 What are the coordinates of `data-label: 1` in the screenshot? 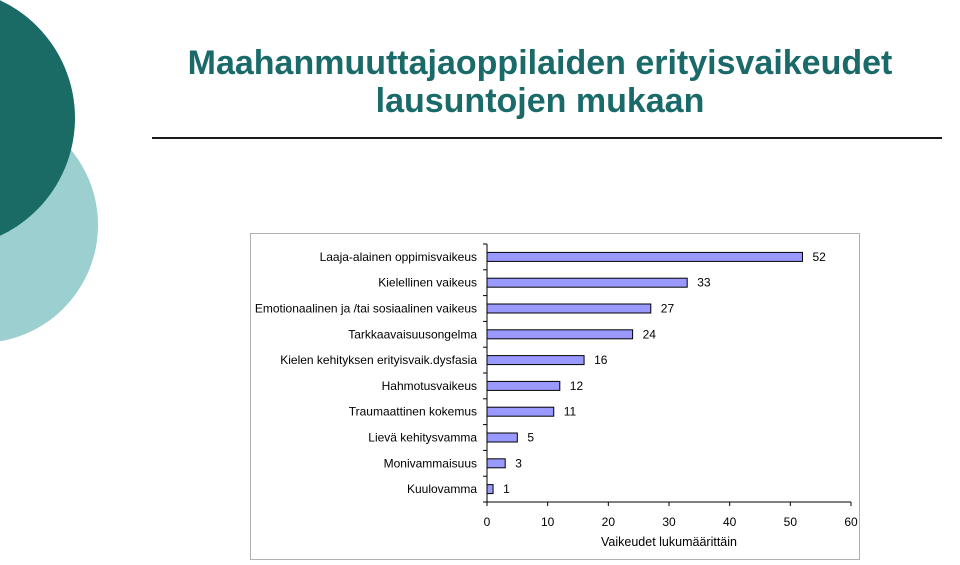 It's located at (506, 489).